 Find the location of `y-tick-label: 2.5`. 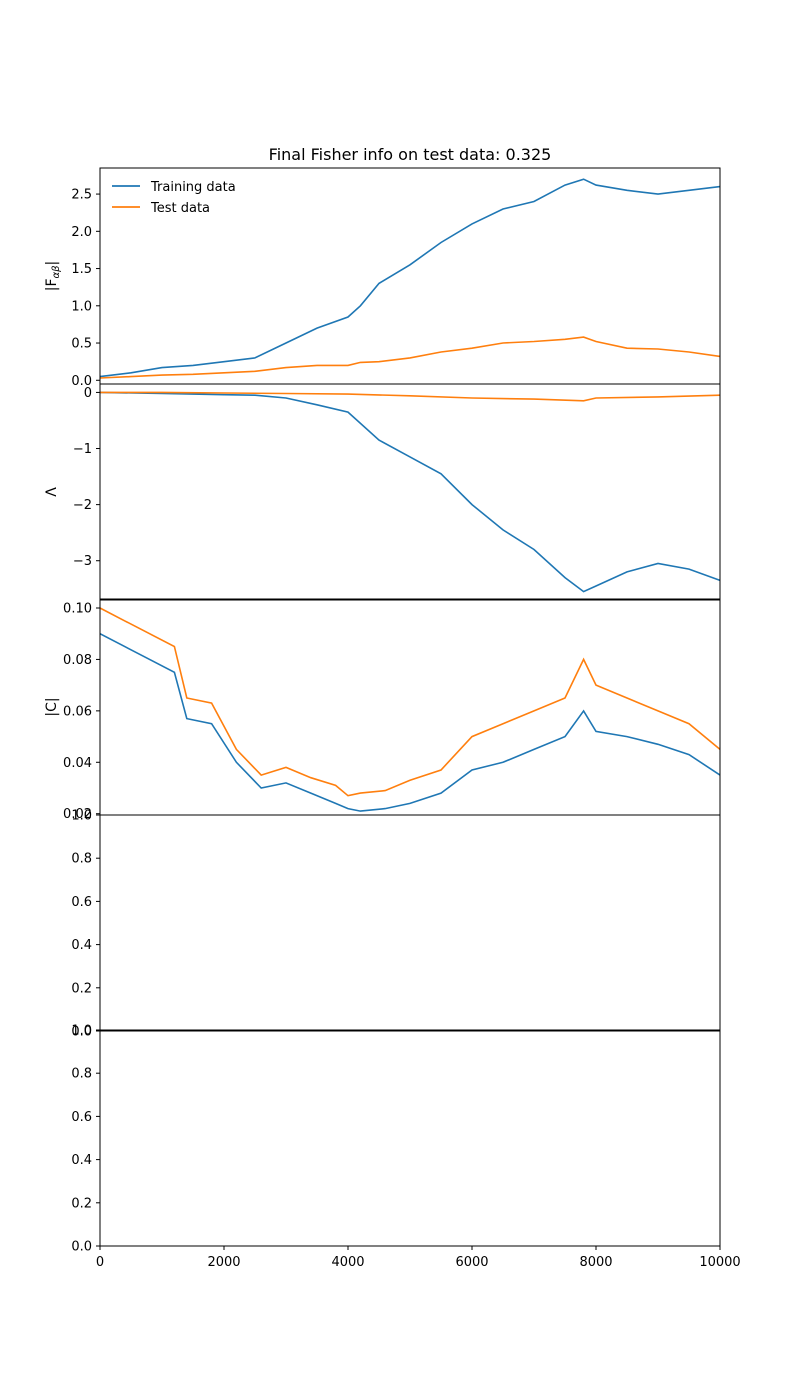

y-tick-label: 2.5 is located at coordinates (81, 195).